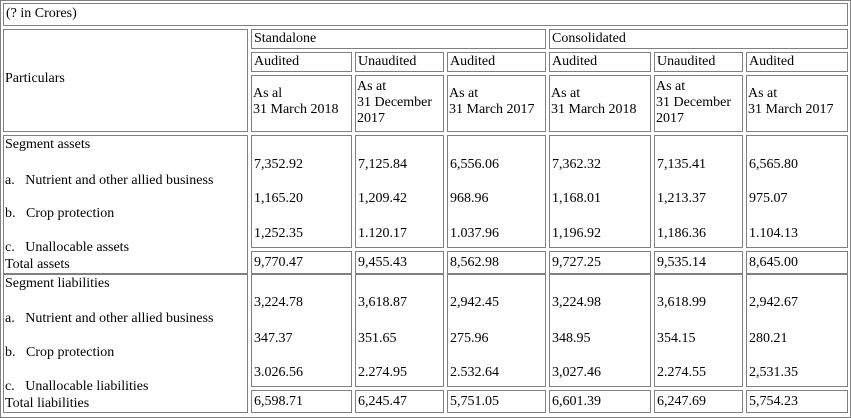  I want to click on value: 3,027.46, so click(576, 372).